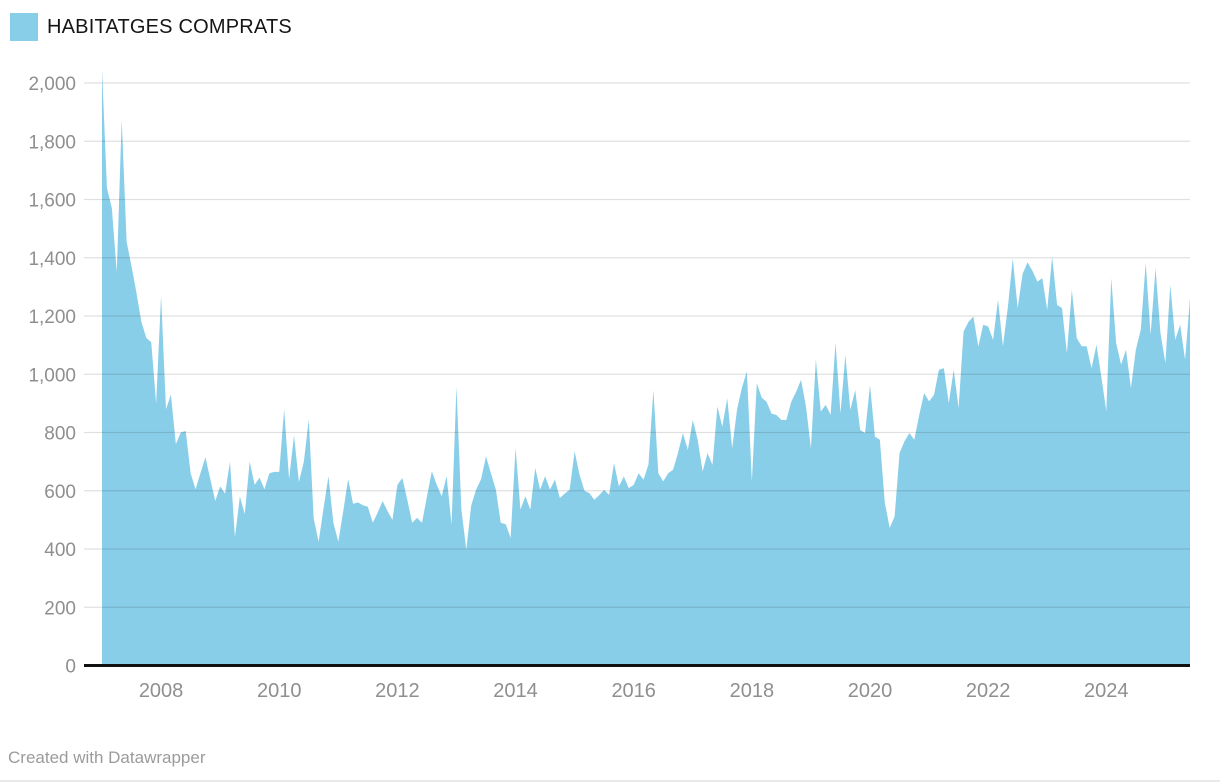 This screenshot has width=1220, height=782. I want to click on legend-label: HABITATGES COMPRATS, so click(169, 26).